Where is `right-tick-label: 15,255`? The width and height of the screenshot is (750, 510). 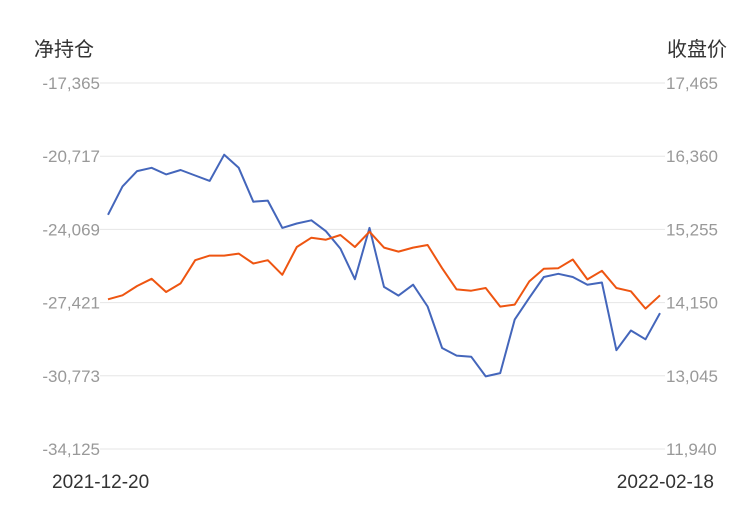
right-tick-label: 15,255 is located at coordinates (692, 229).